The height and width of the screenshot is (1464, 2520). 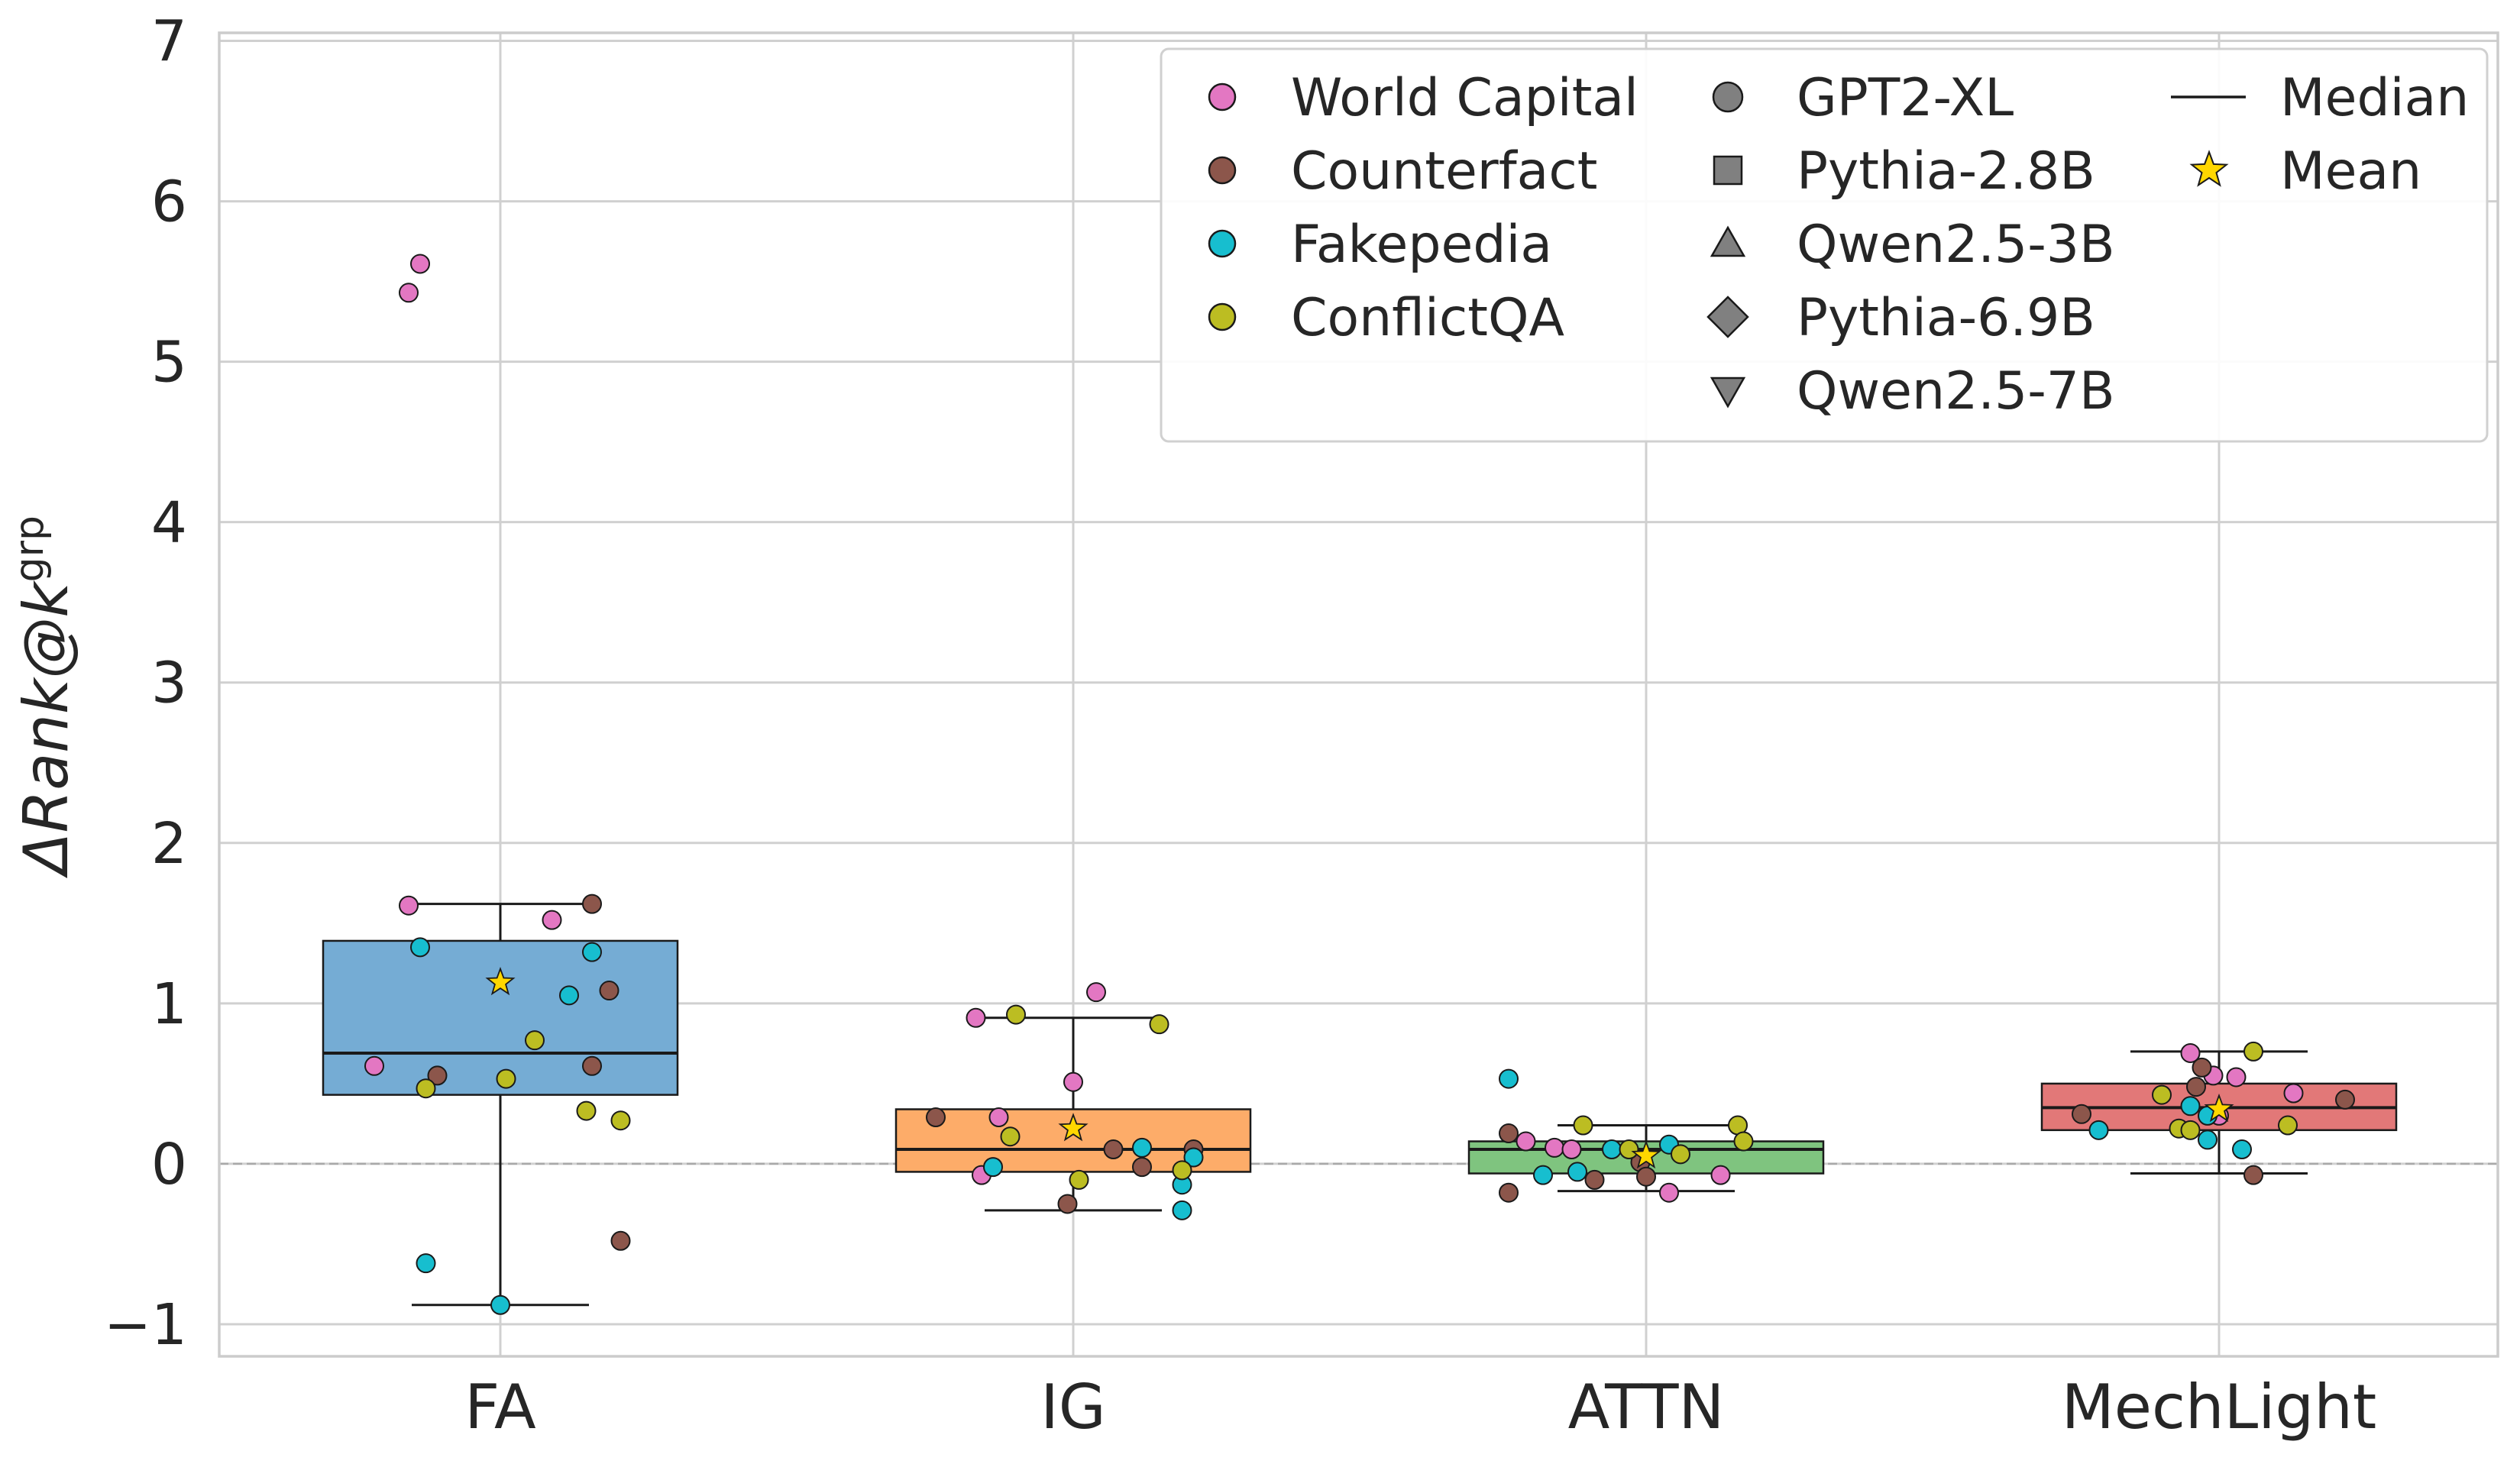 I want to click on y-tick-label-2: 2, so click(x=169, y=844).